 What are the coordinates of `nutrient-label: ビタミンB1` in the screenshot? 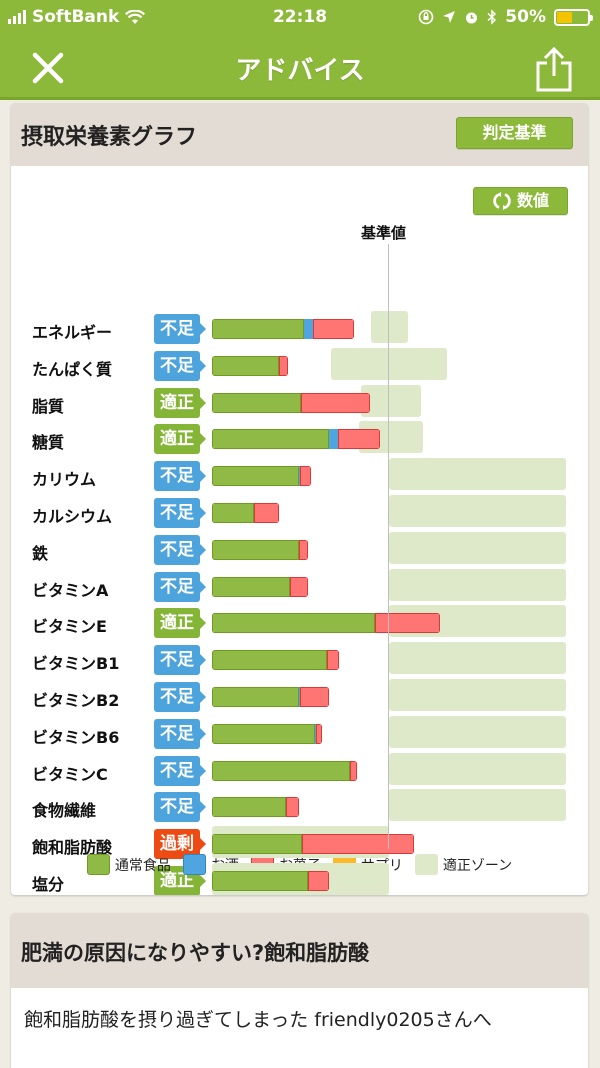 It's located at (76, 664).